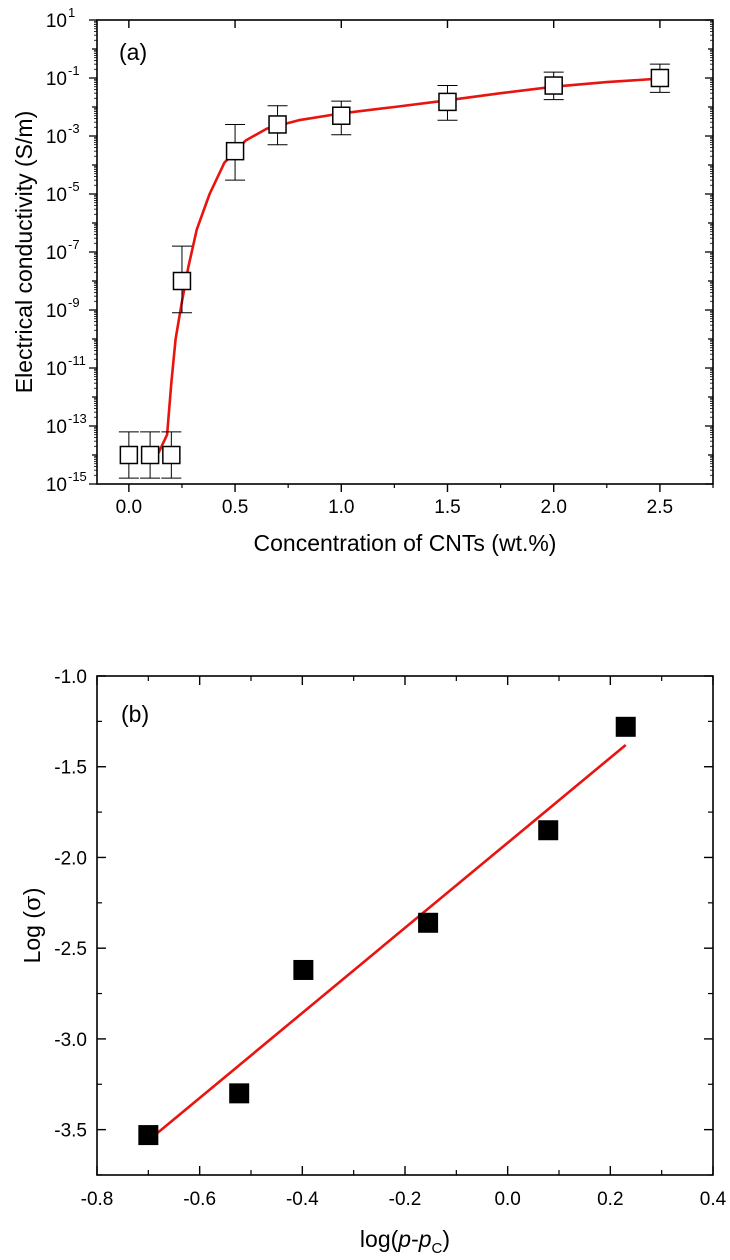 This screenshot has width=730, height=1260. What do you see at coordinates (74, 70) in the screenshot?
I see `y-tick-exponent-a: -1` at bounding box center [74, 70].